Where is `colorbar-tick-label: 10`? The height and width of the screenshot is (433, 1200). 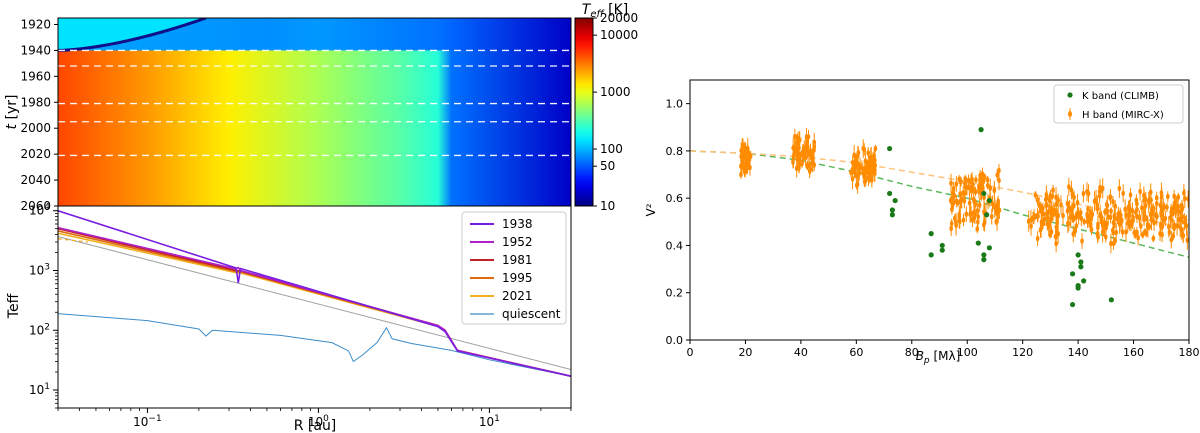 colorbar-tick-label: 10 is located at coordinates (607, 206).